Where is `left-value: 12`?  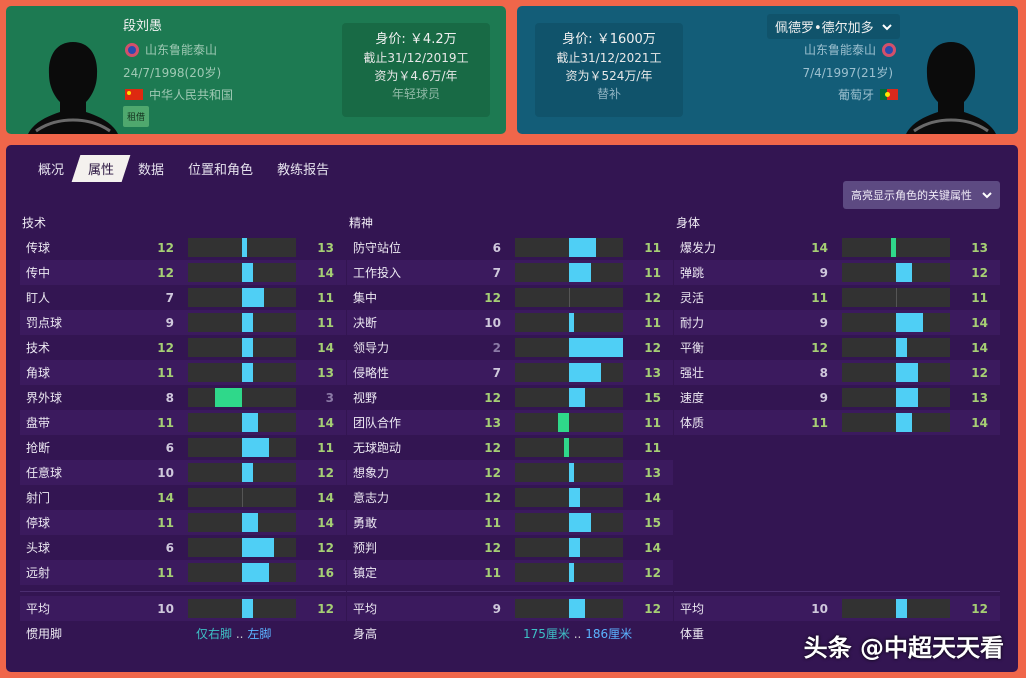
left-value: 12 is located at coordinates (492, 447).